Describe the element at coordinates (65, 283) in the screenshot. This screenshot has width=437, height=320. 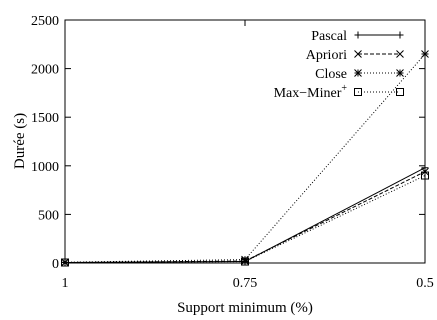
I see `x-tick-label: 1` at that location.